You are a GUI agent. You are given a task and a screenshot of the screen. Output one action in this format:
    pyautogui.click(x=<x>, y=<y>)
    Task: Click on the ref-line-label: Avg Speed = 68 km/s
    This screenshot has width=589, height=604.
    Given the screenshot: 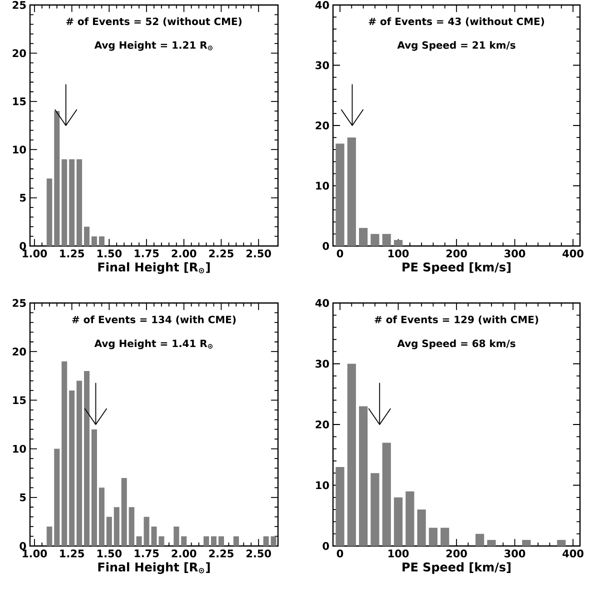 What is the action you would take?
    pyautogui.click(x=456, y=344)
    